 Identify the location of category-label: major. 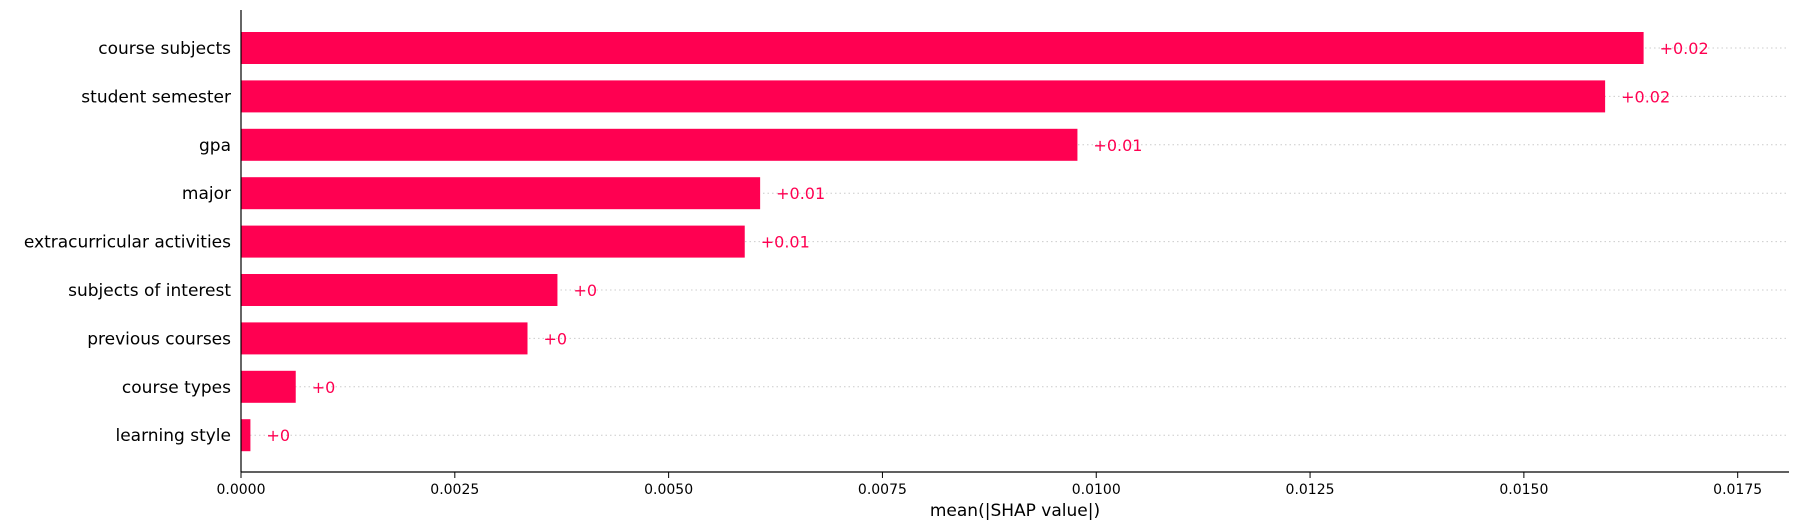
(206, 194).